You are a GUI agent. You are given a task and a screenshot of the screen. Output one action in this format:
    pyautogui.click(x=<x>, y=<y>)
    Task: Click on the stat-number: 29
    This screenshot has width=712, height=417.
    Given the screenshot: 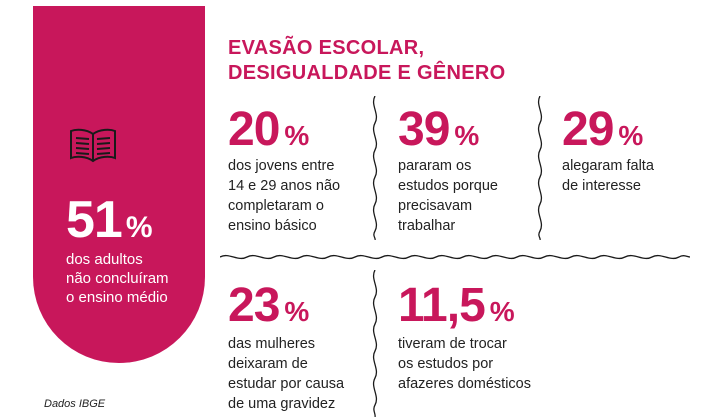 What is the action you would take?
    pyautogui.click(x=588, y=129)
    